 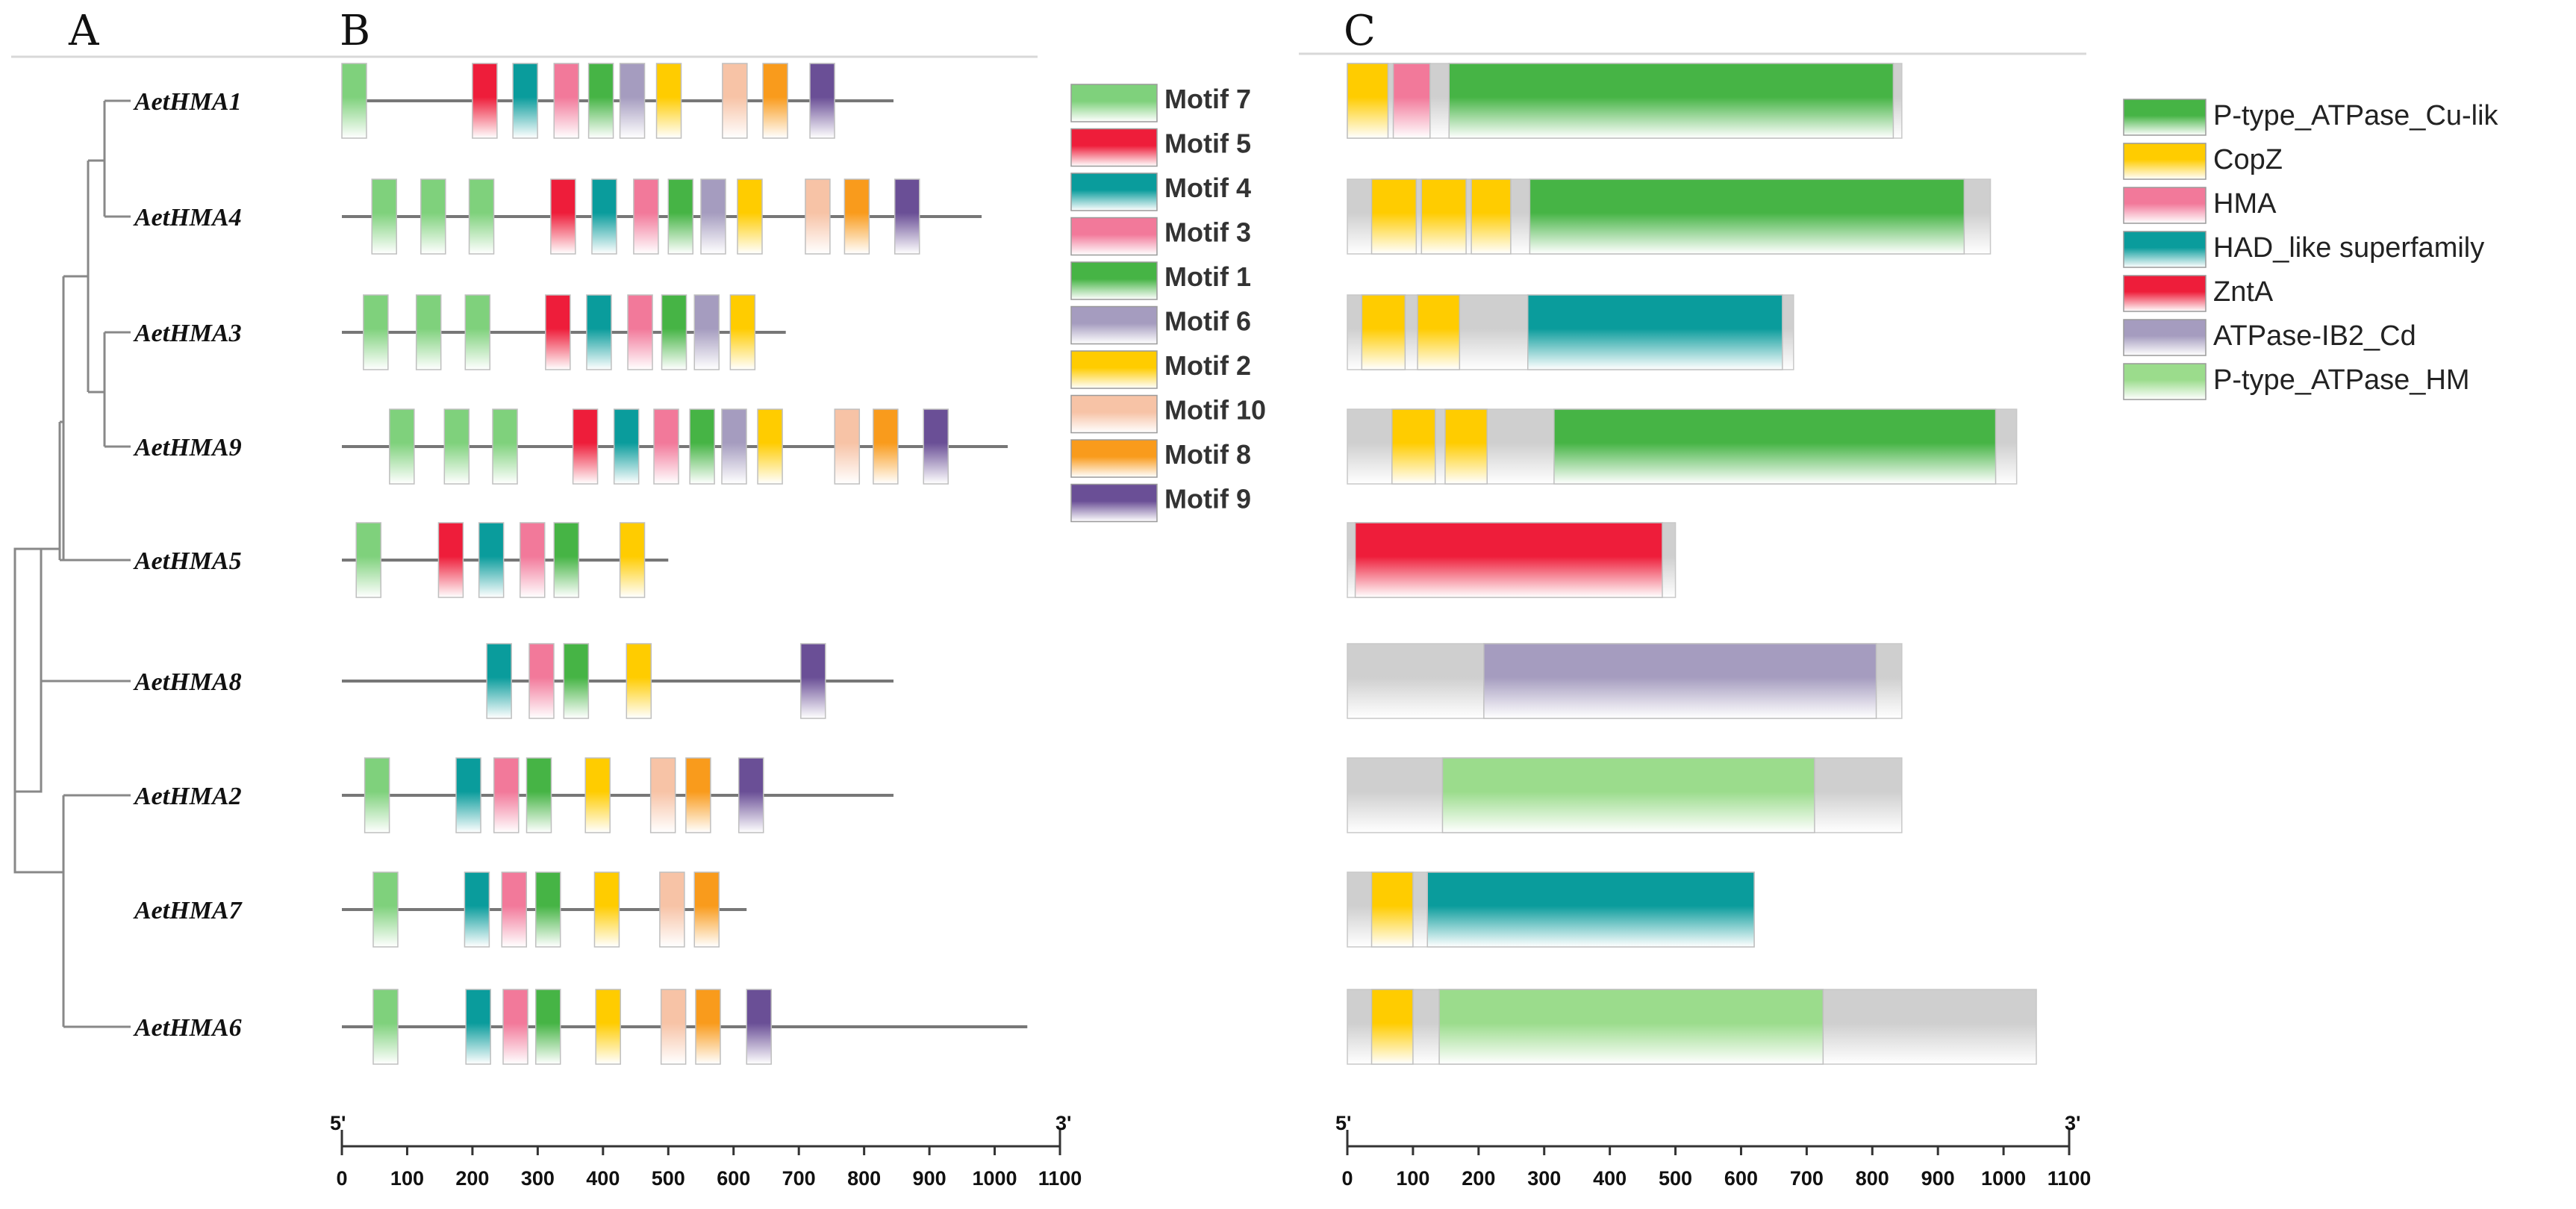 I want to click on legend-swatch-m10, so click(x=1114, y=414).